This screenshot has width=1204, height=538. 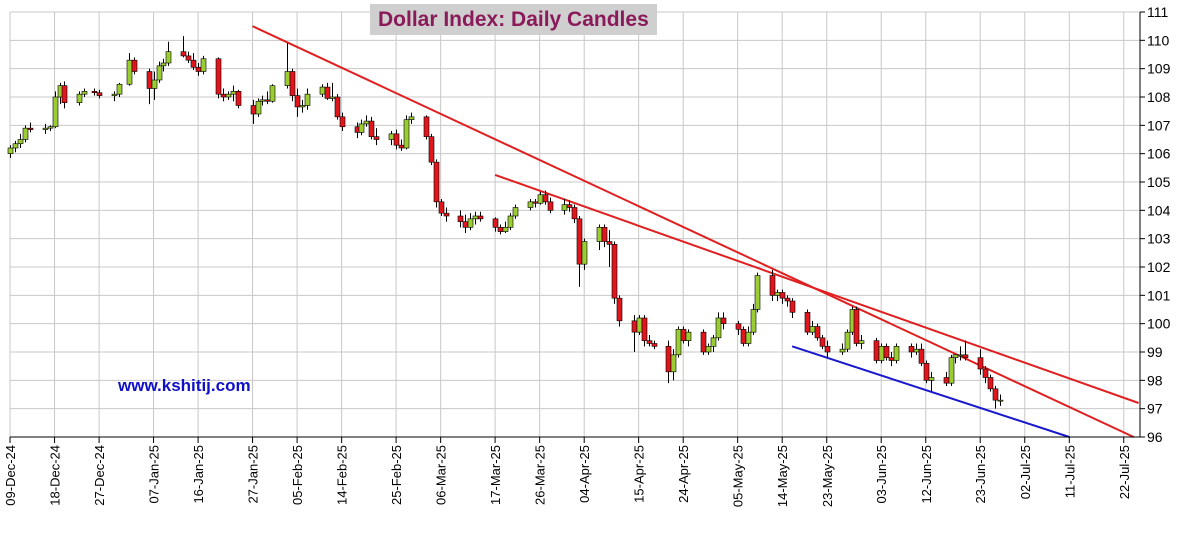 I want to click on x-tick-label: 03-Jun-25, so click(x=881, y=474).